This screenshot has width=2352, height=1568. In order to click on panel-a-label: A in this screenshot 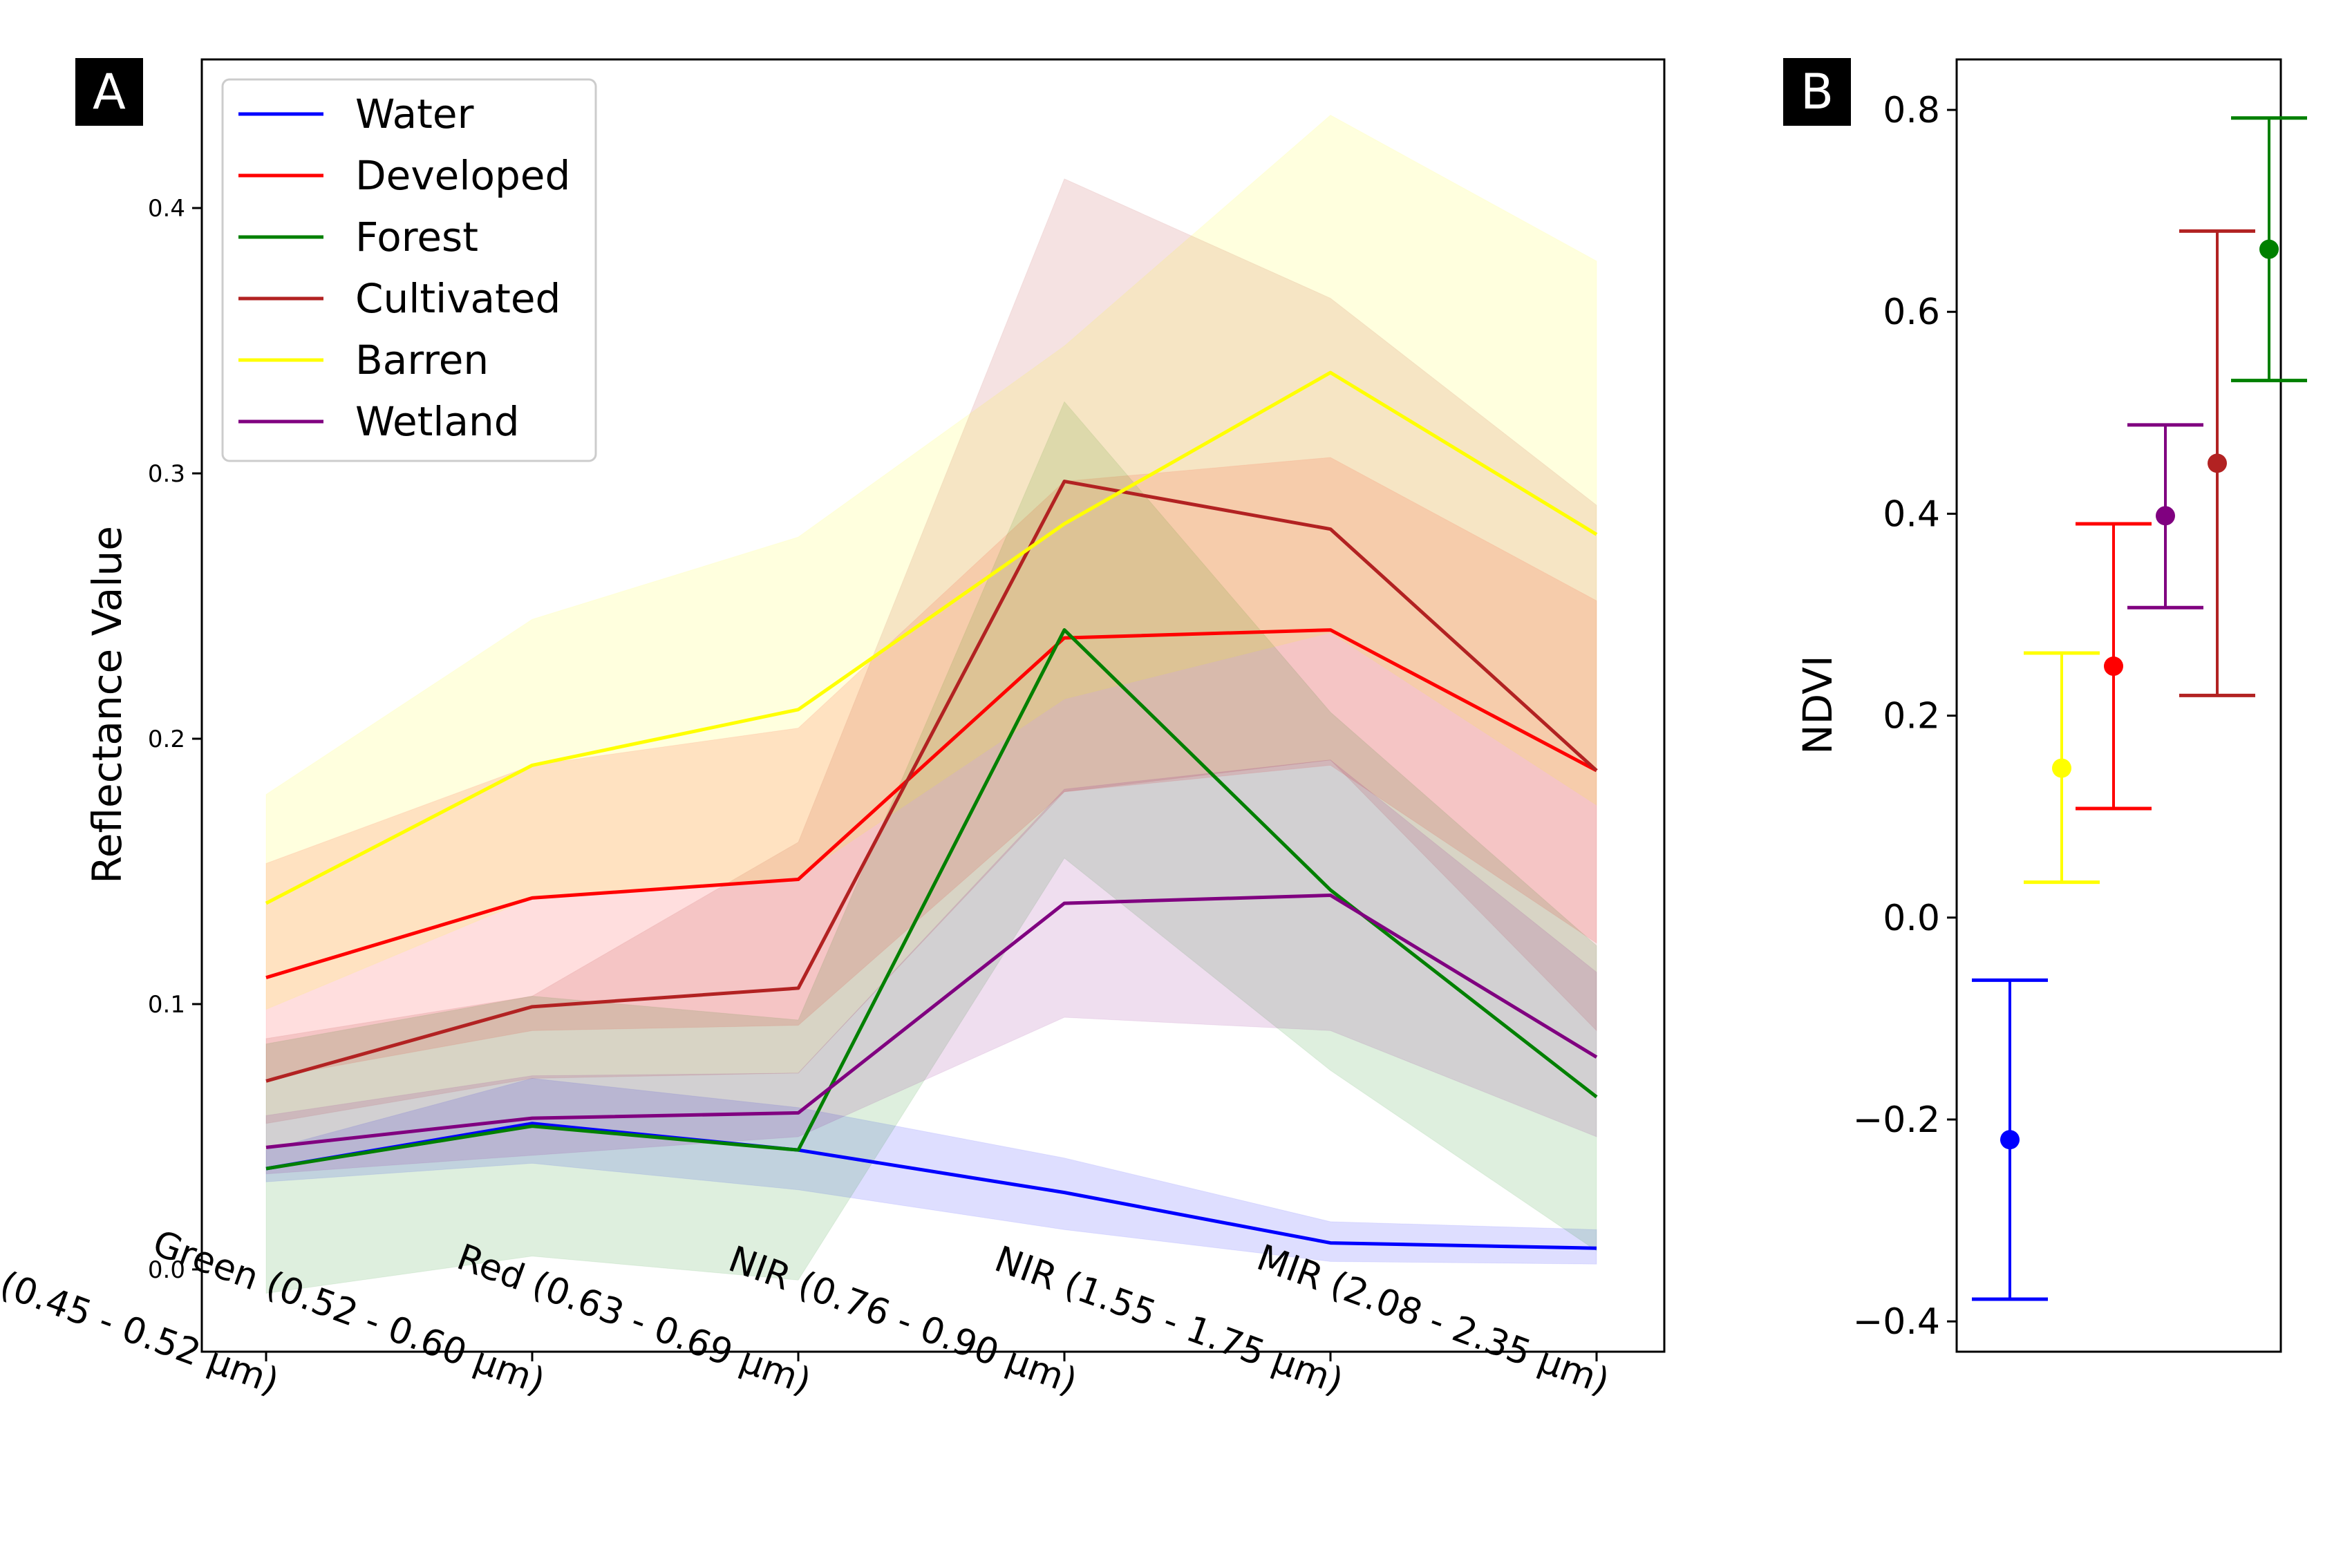, I will do `click(110, 92)`.